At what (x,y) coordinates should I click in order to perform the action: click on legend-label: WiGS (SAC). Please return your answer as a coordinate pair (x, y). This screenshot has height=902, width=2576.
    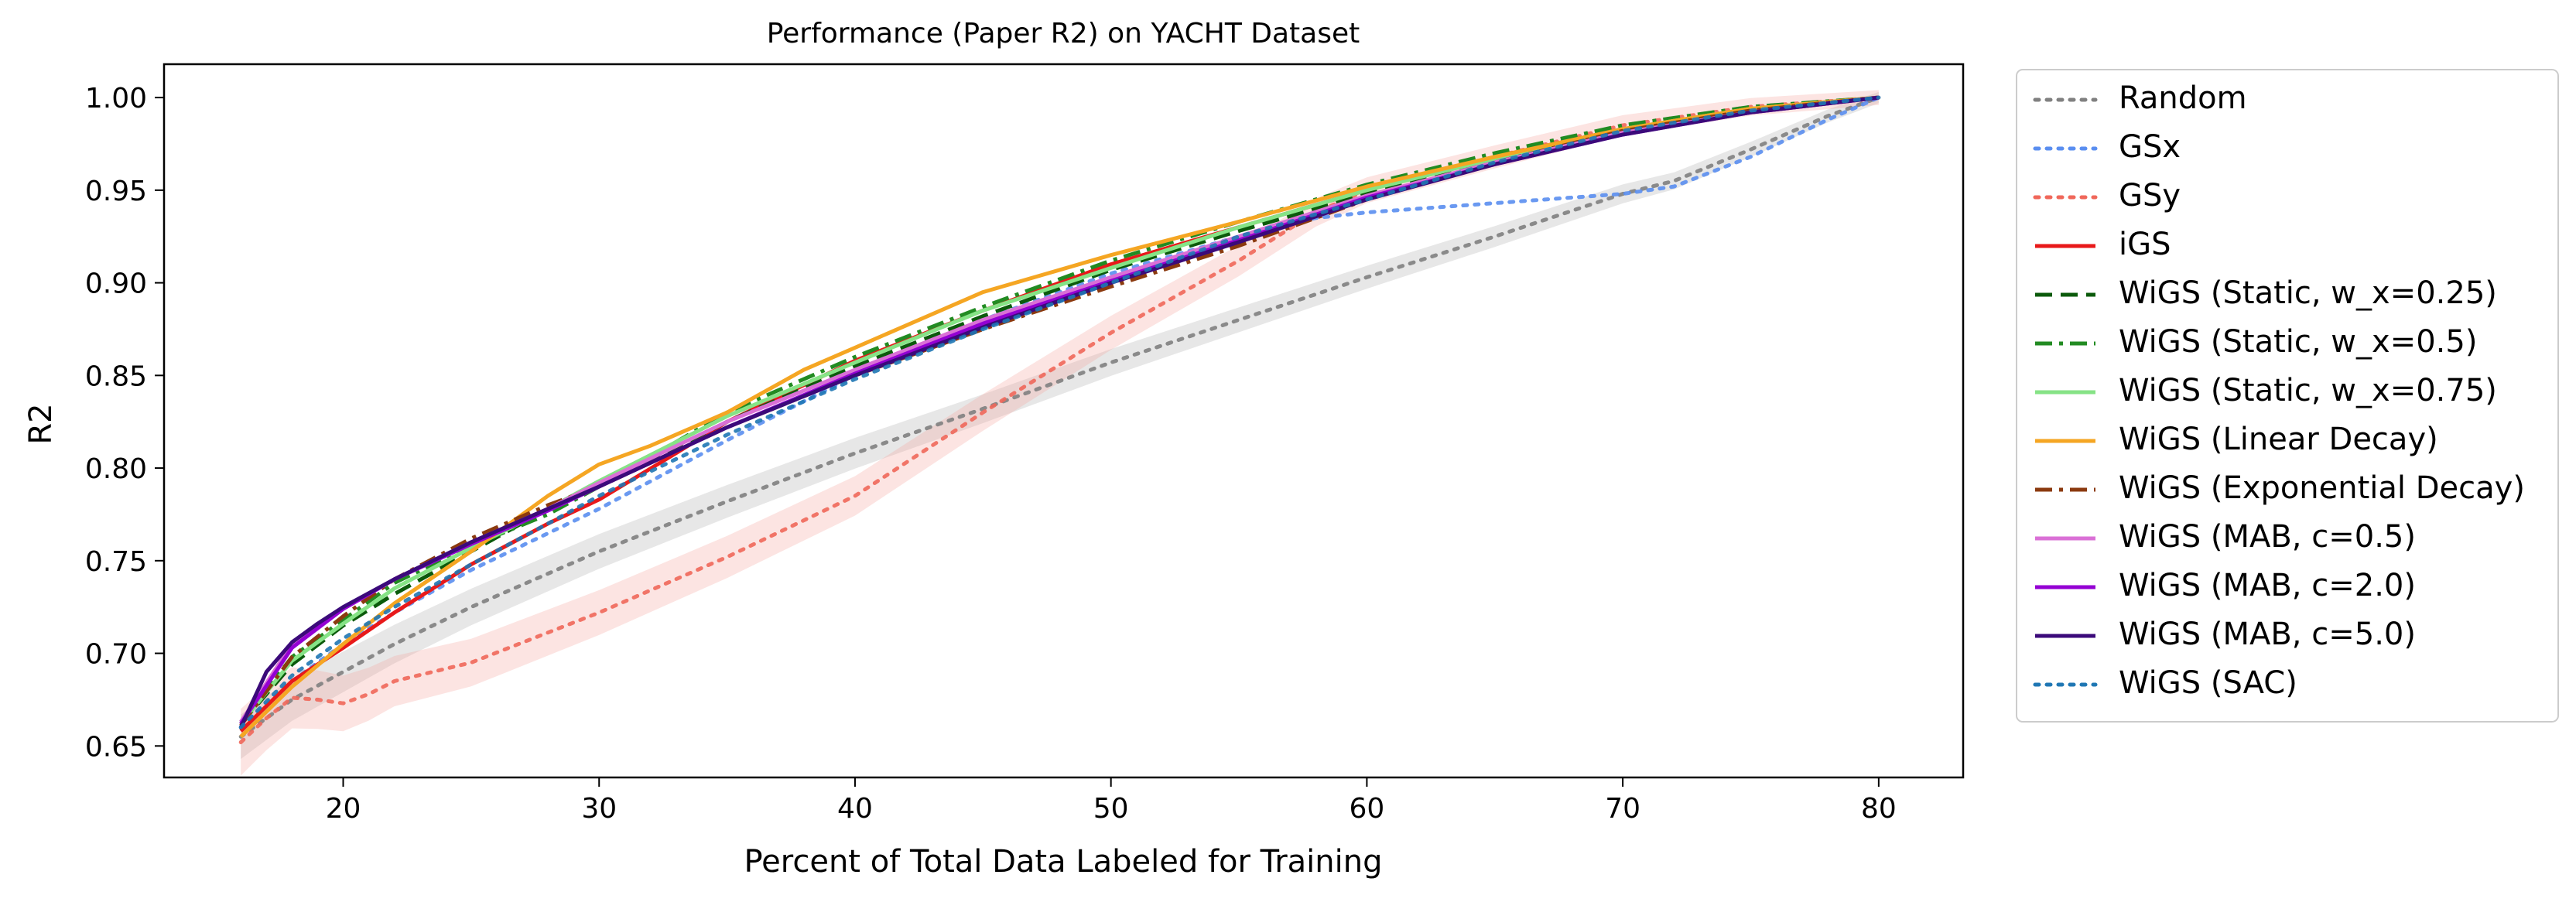
    Looking at the image, I should click on (2208, 683).